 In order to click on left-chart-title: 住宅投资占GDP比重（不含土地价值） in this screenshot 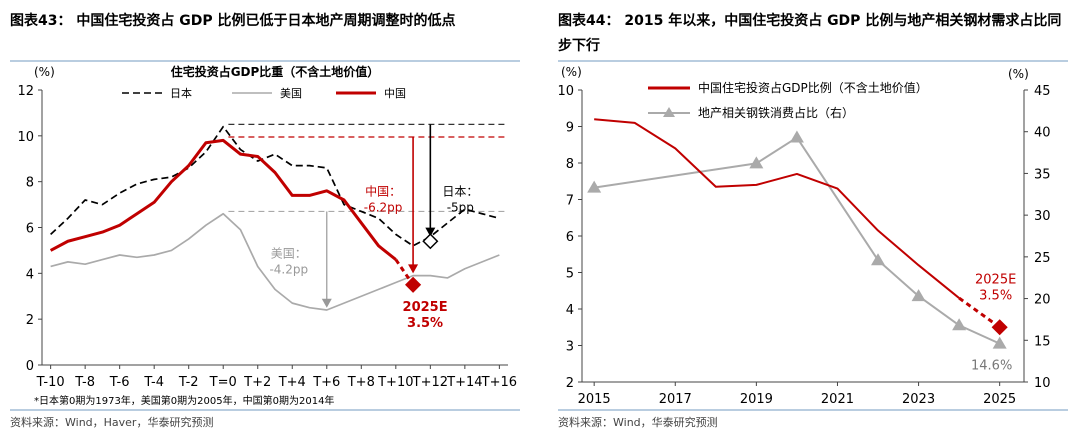, I will do `click(275, 71)`.